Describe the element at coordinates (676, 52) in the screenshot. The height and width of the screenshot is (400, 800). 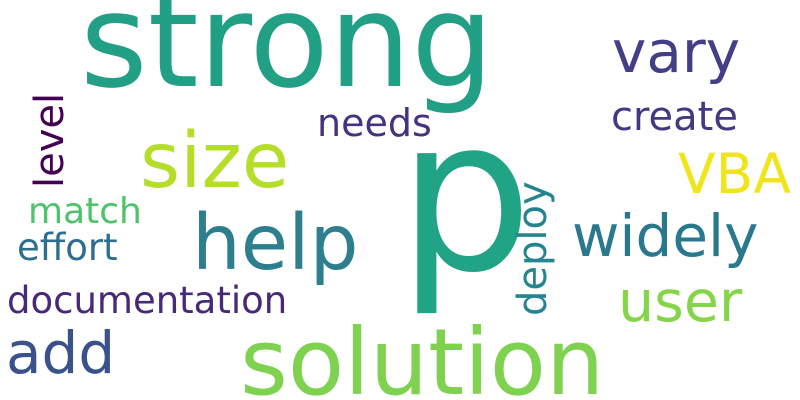
I see `word-vary: vary` at that location.